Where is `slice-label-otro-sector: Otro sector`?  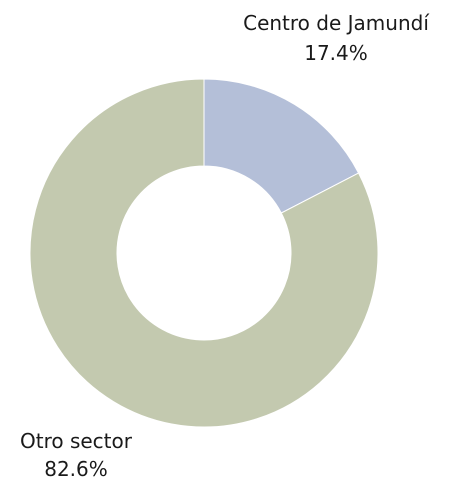
slice-label-otro-sector: Otro sector is located at coordinates (76, 441).